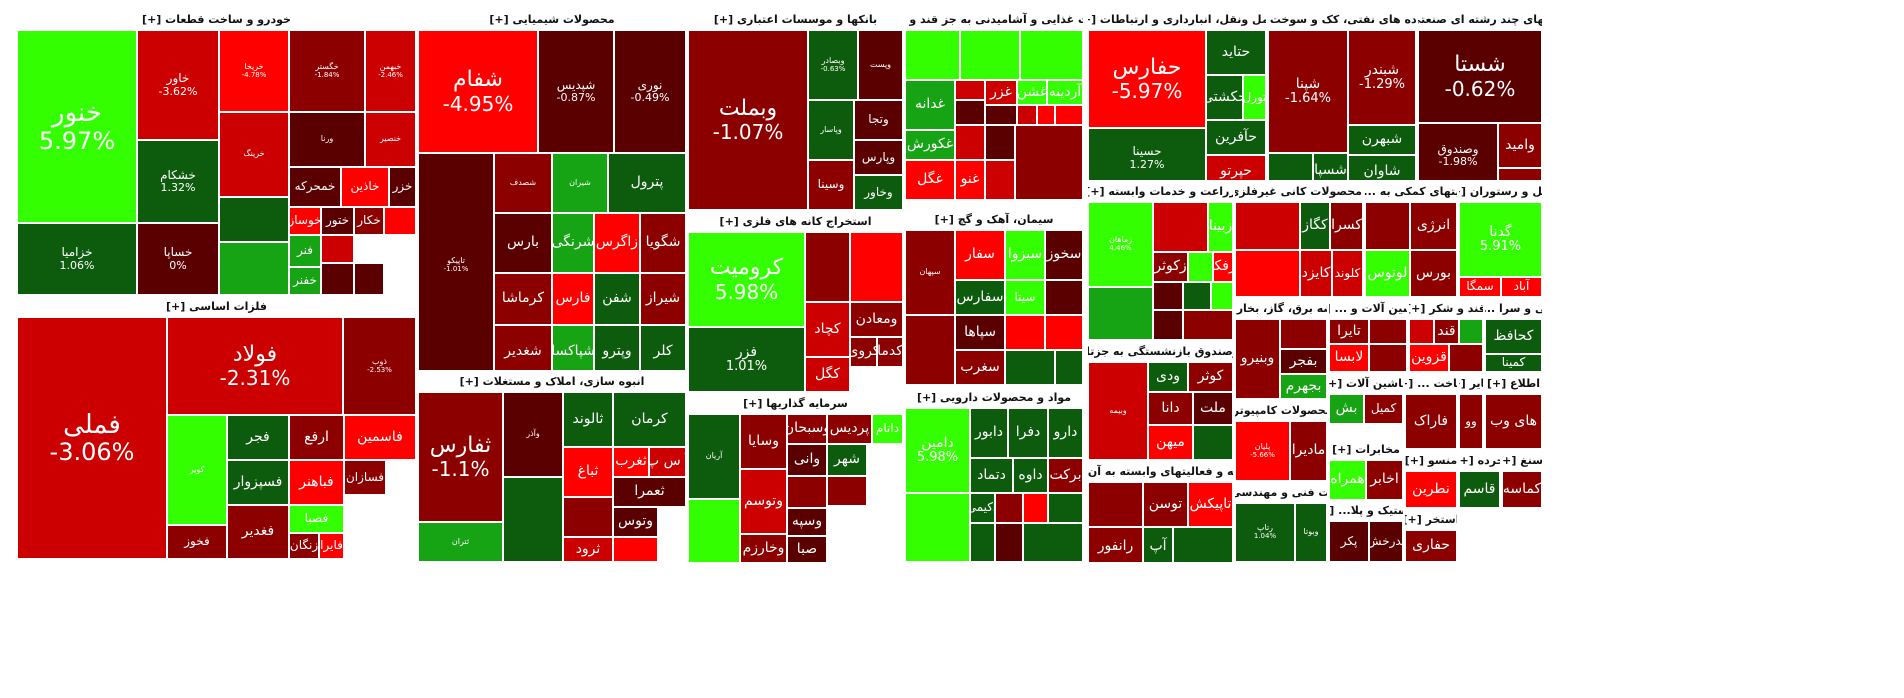  I want to click on stock-tile: آپ, so click(1158, 544).